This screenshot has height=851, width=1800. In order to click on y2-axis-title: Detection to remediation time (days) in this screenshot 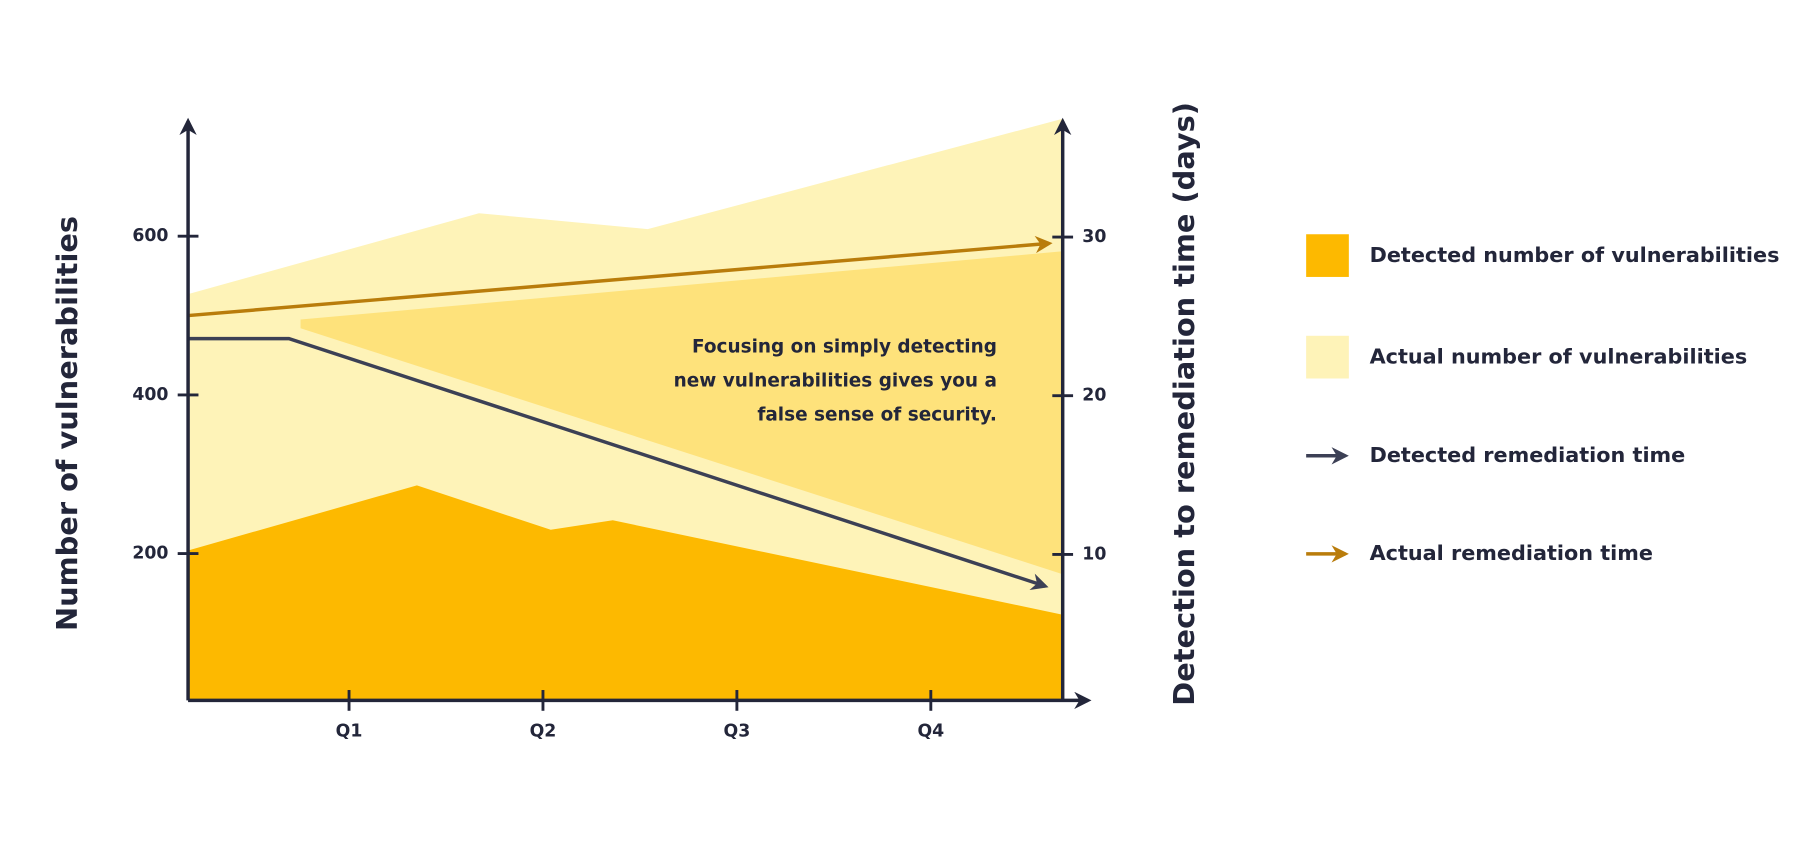, I will do `click(1184, 404)`.